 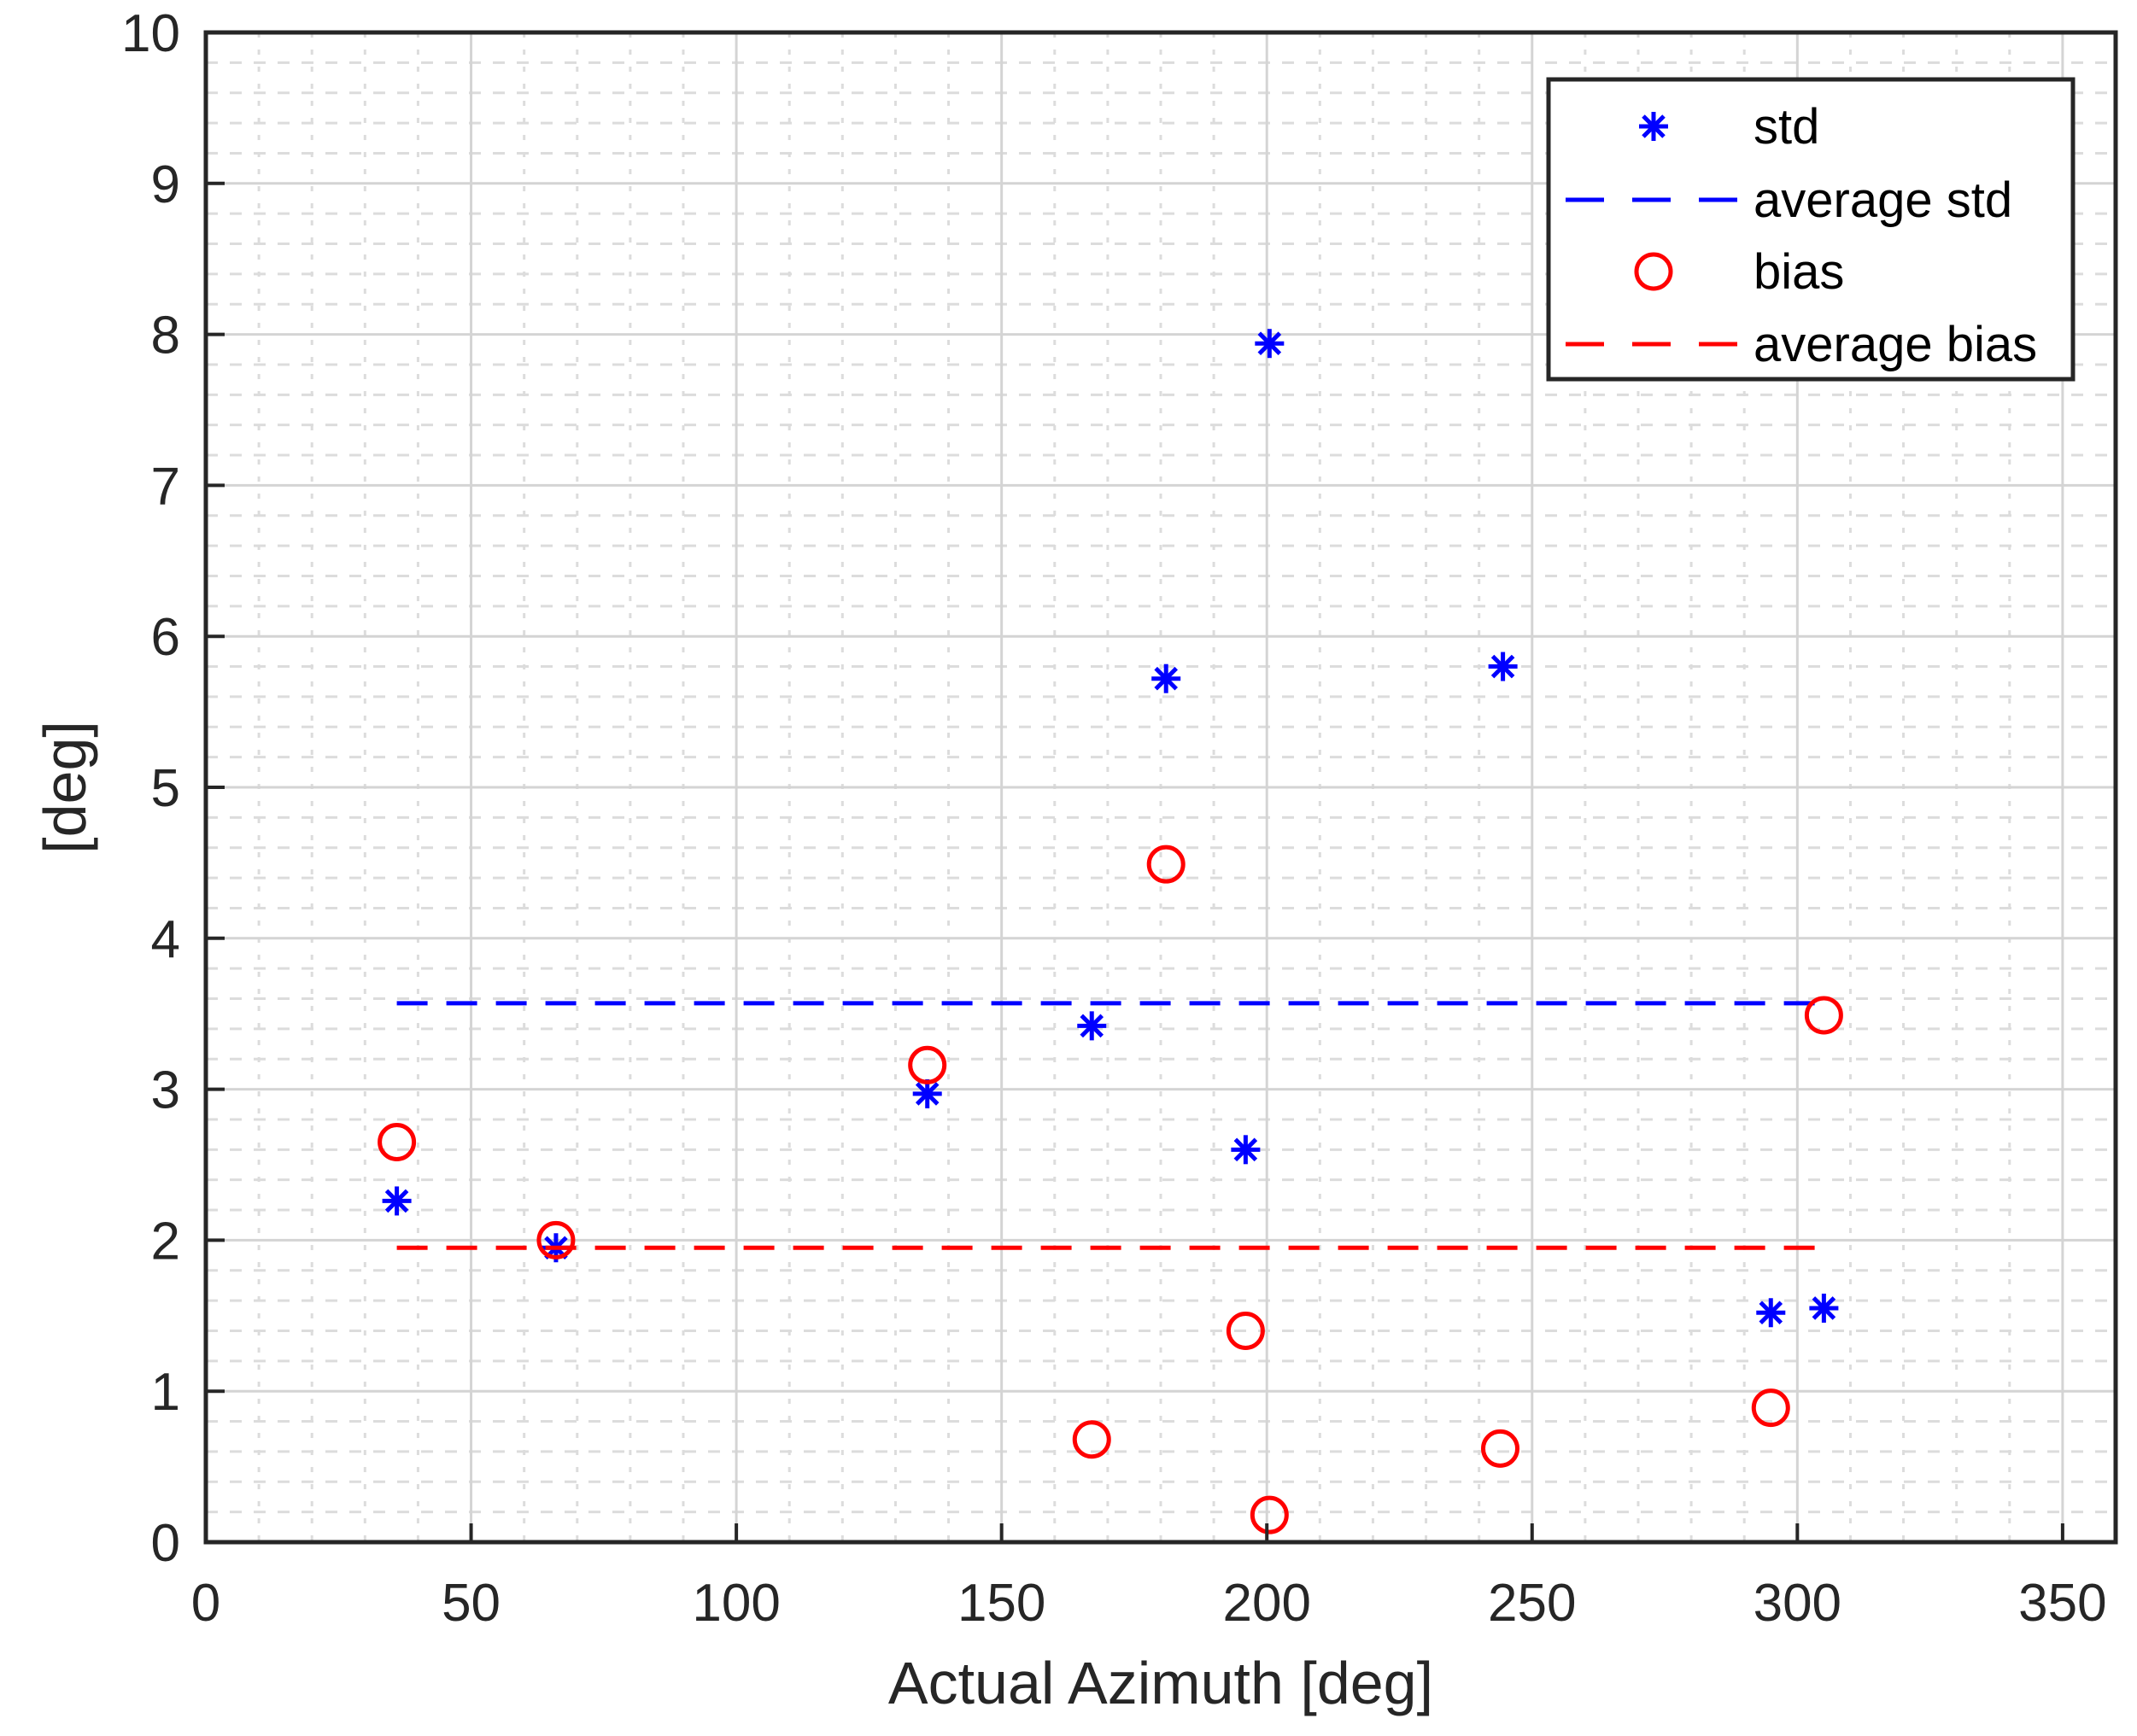 What do you see at coordinates (165, 1544) in the screenshot?
I see `y-tick-label: 0` at bounding box center [165, 1544].